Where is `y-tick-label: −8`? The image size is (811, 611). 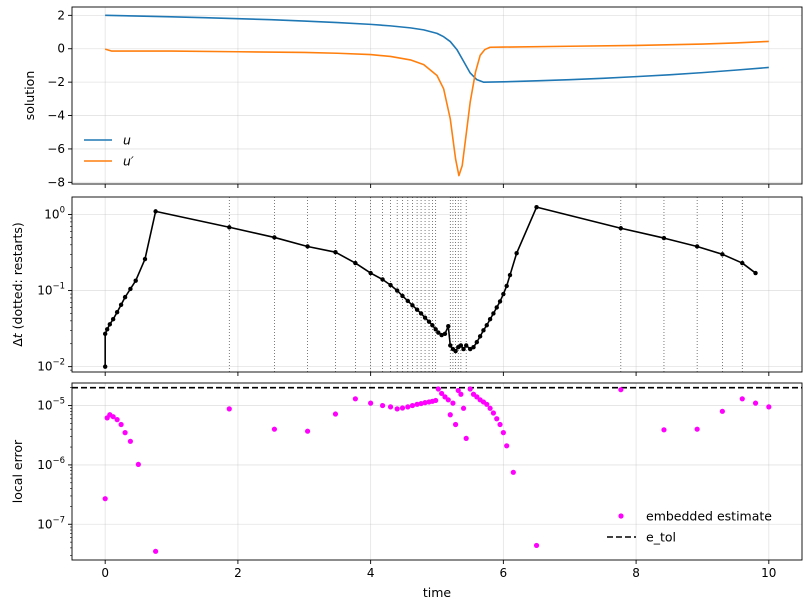
y-tick-label: −8 is located at coordinates (56, 182).